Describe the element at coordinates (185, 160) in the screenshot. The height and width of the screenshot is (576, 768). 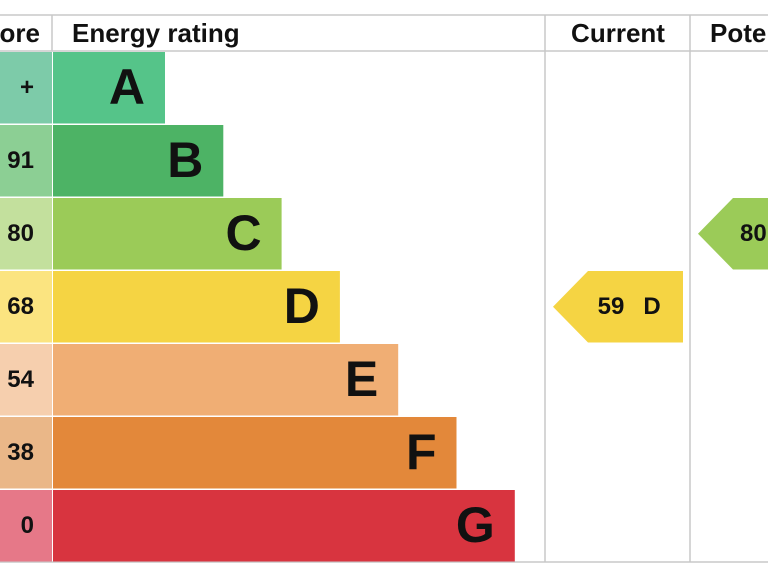
I see `band-letter: B` at that location.